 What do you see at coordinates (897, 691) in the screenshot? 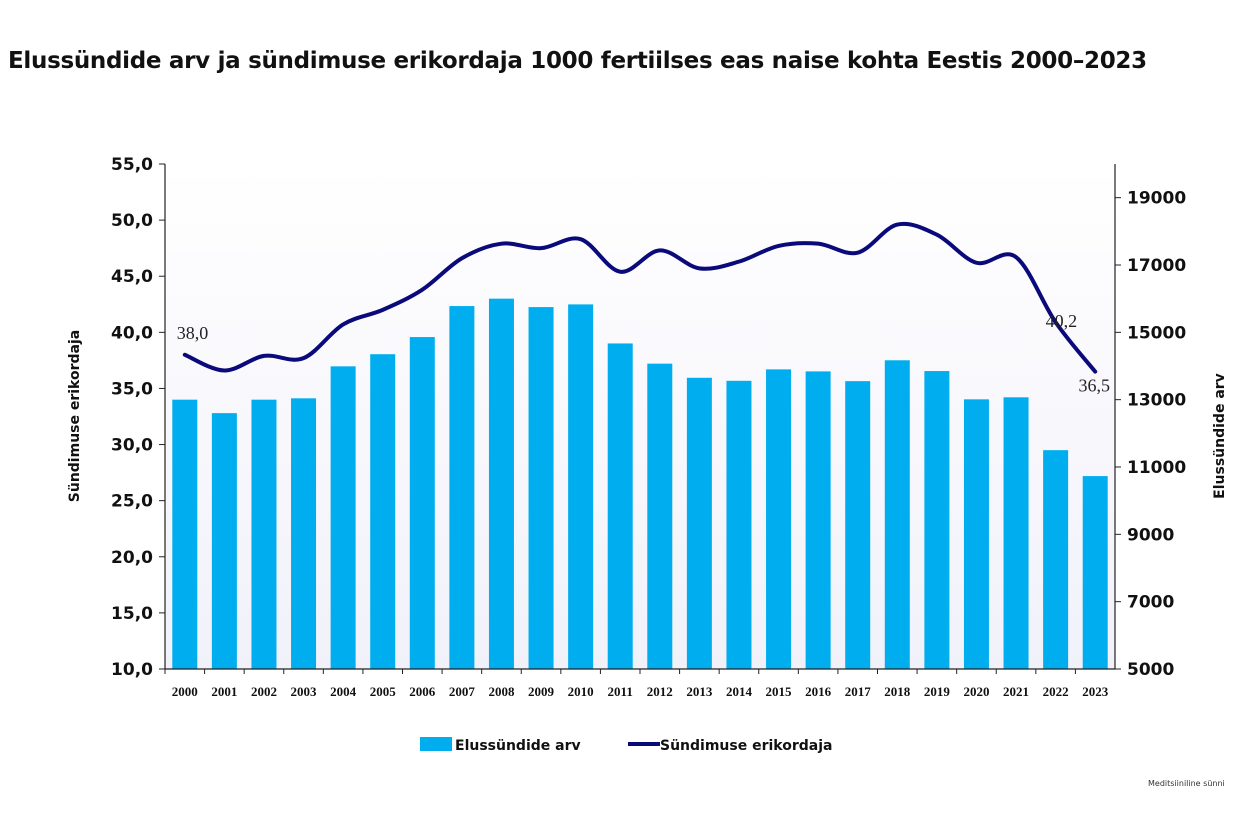
I see `x-tick-label-2018: 2018` at bounding box center [897, 691].